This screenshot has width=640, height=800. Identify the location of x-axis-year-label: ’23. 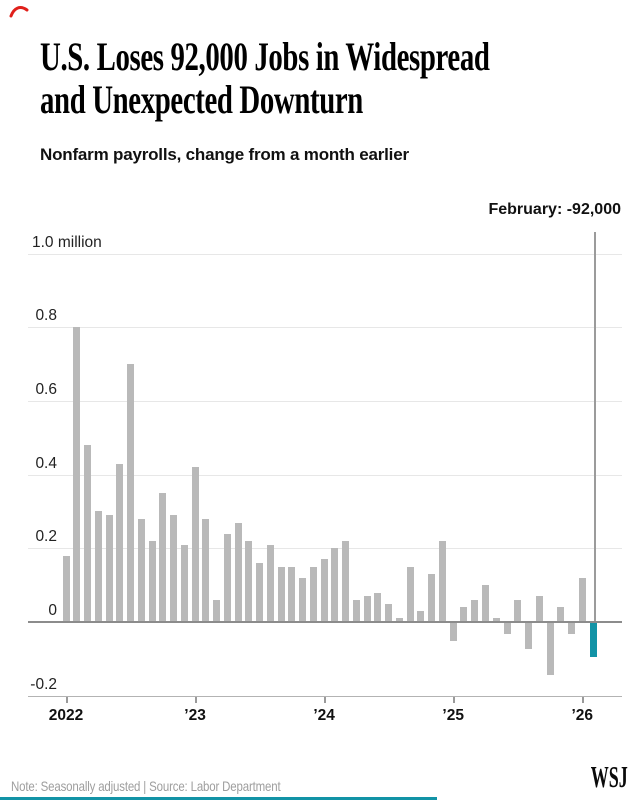
(195, 715).